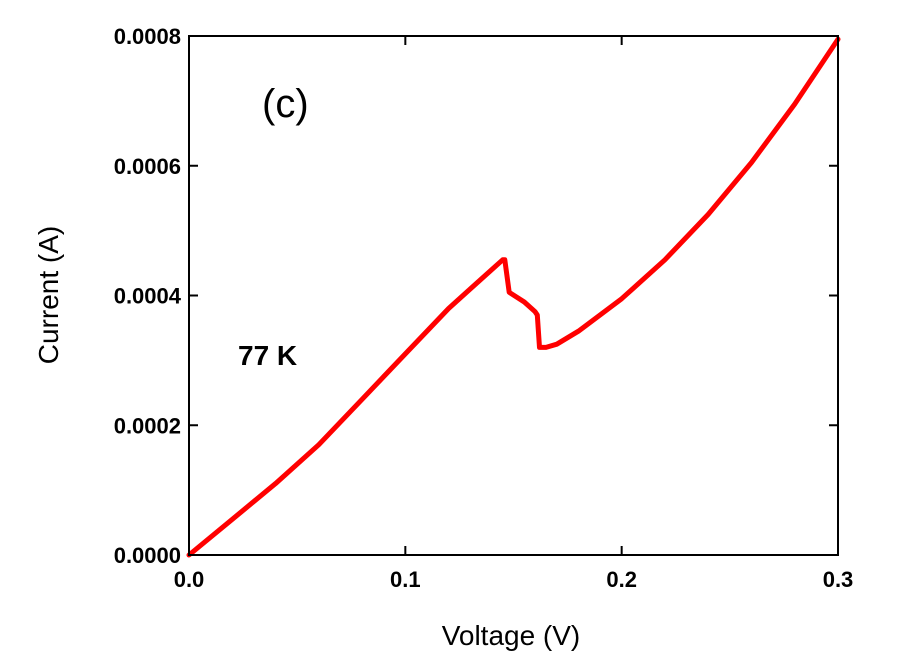 The width and height of the screenshot is (900, 664). I want to click on y-tick-label: 0.0008, so click(147, 36).